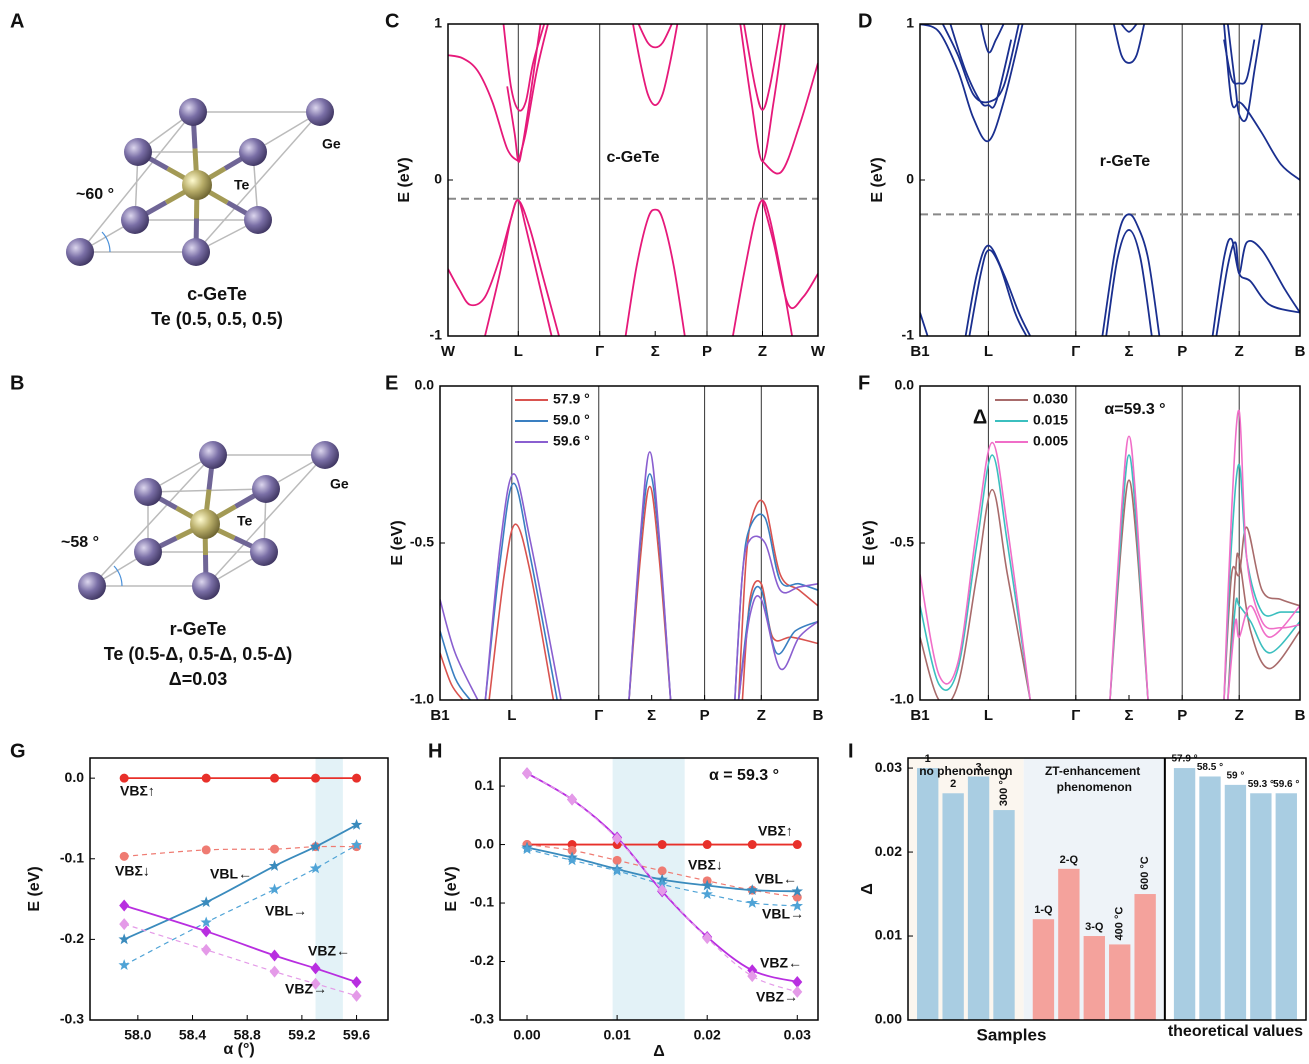 The image size is (1309, 1064). I want to click on legend-label: 59.6 °, so click(571, 441).